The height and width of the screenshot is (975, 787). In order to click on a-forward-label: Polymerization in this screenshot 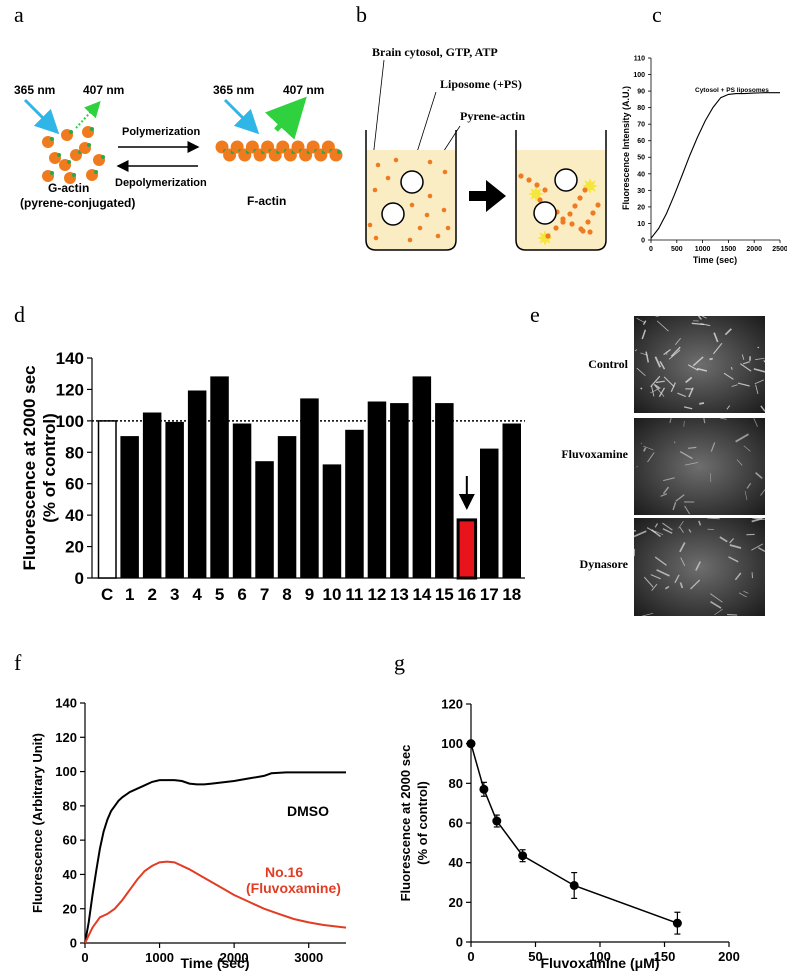, I will do `click(161, 132)`.